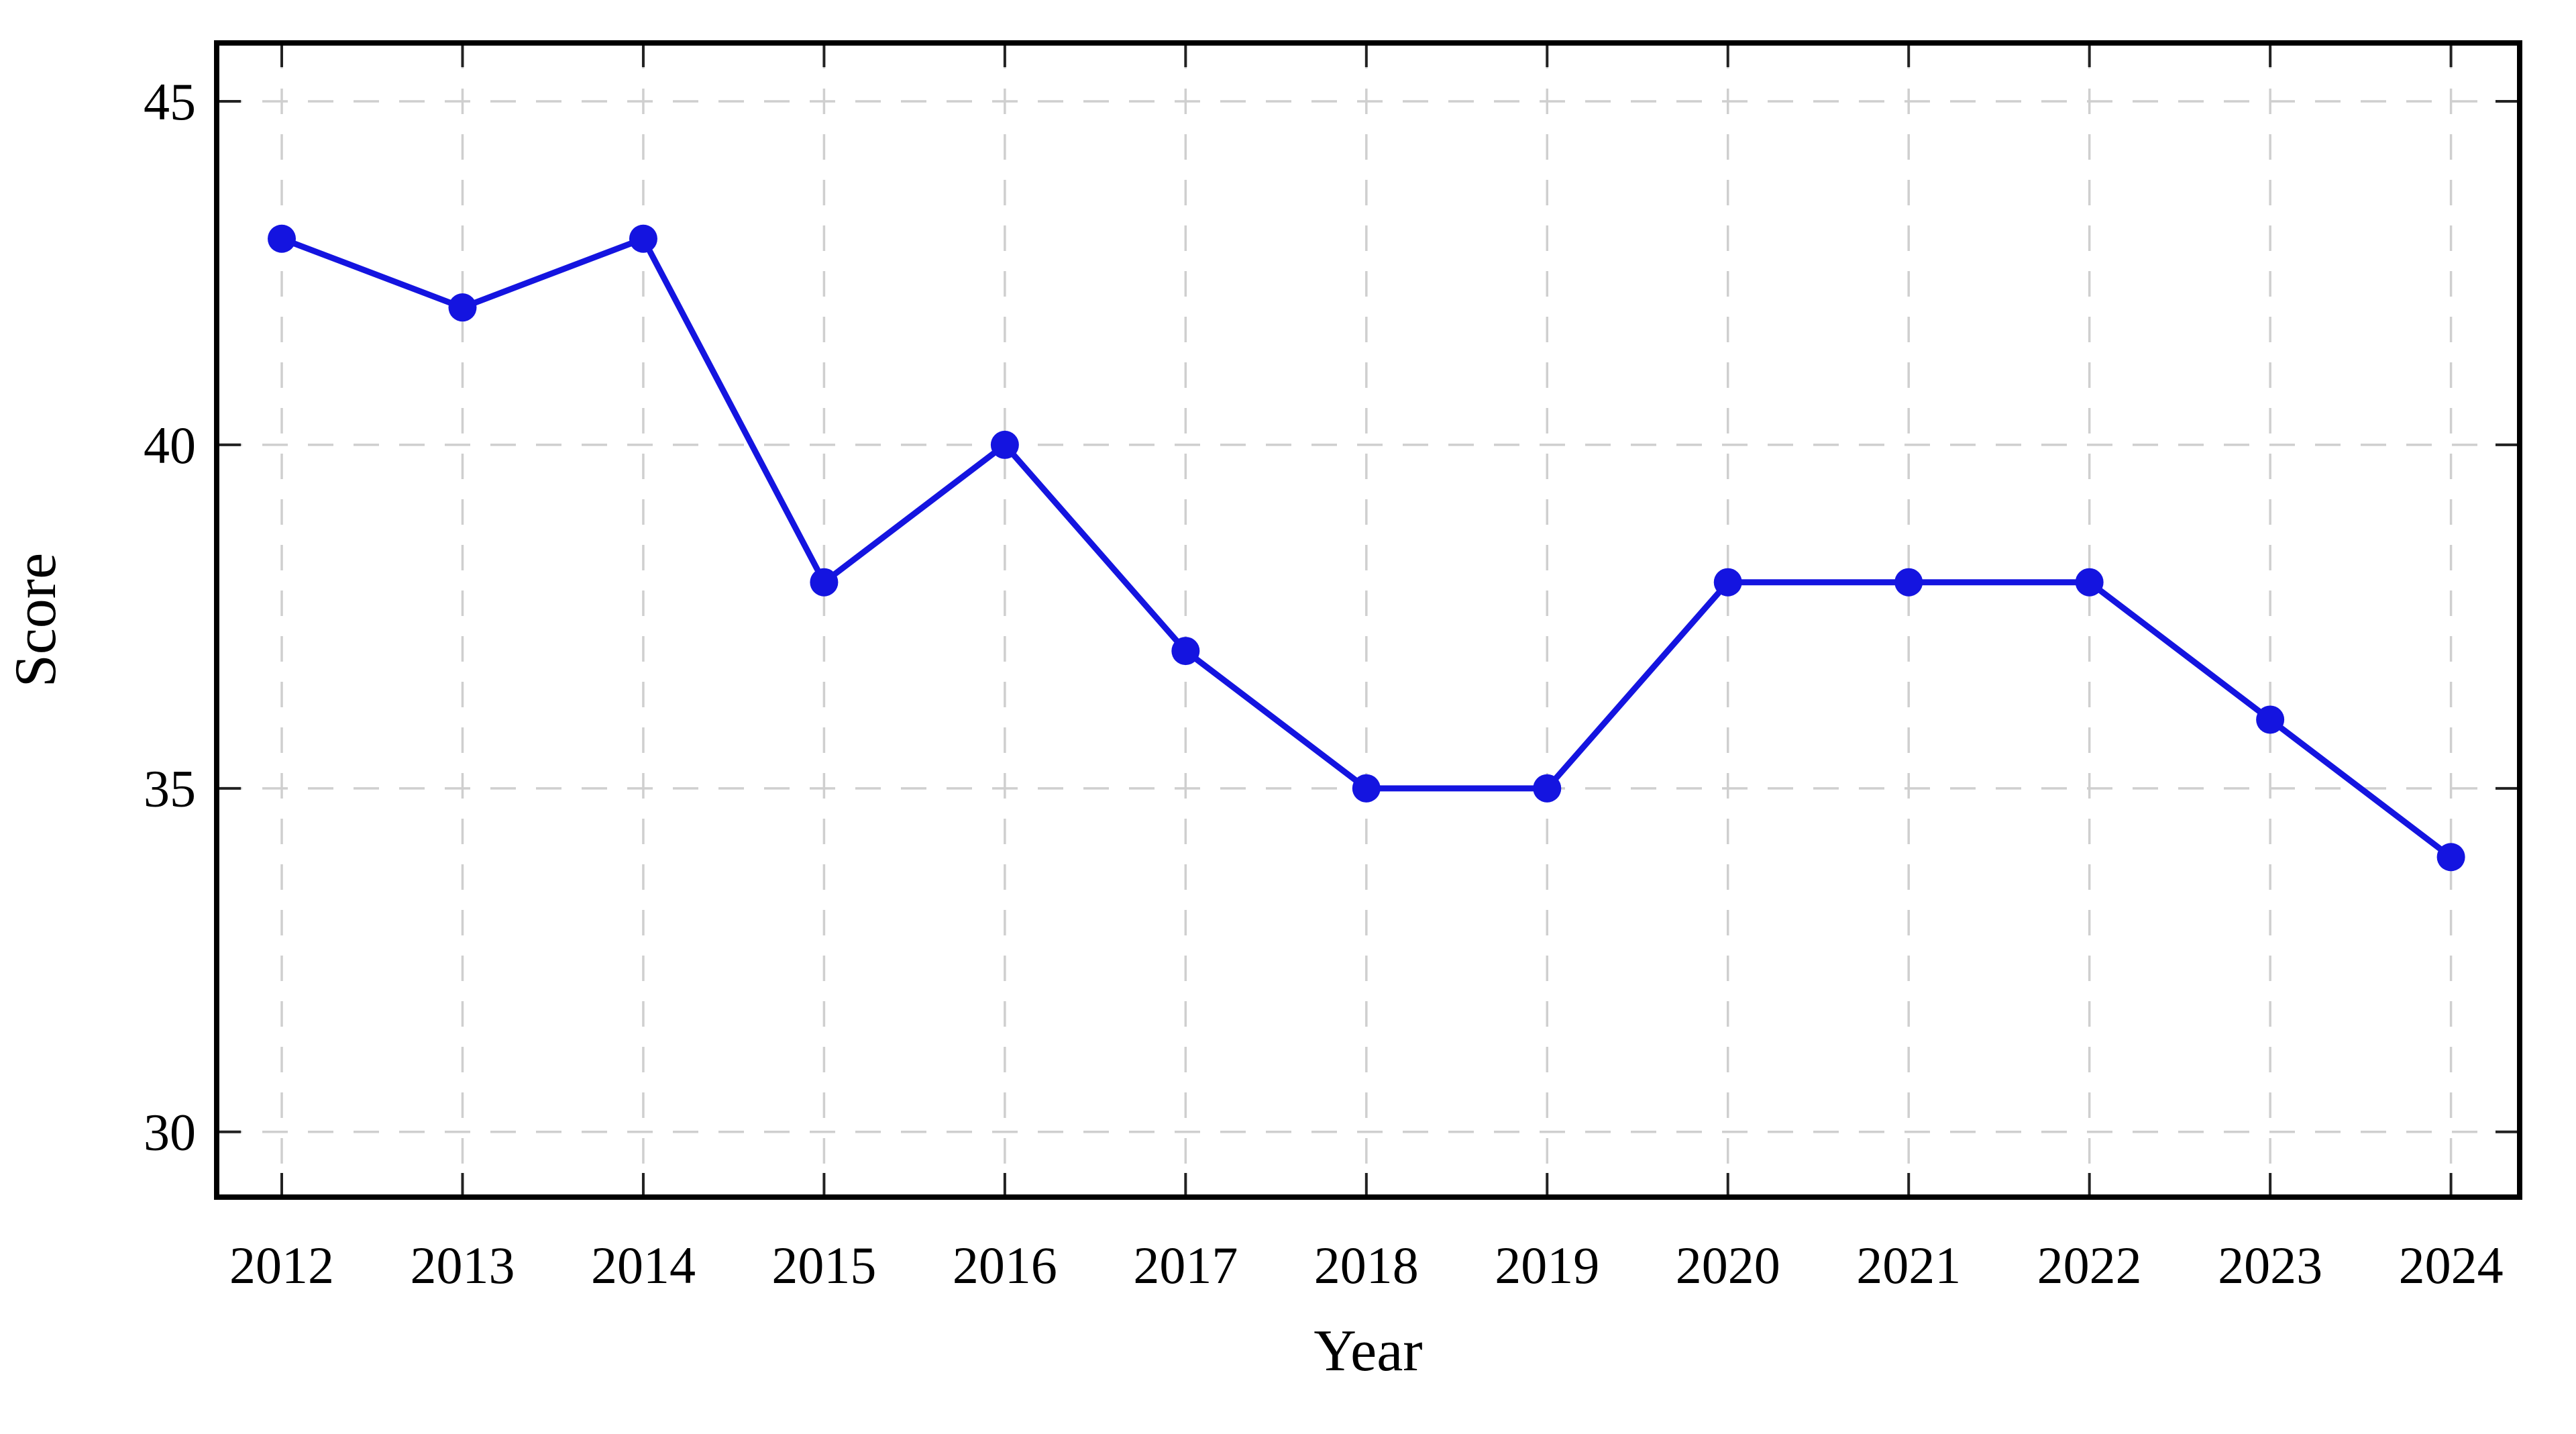 This screenshot has width=2576, height=1434. What do you see at coordinates (1005, 1265) in the screenshot?
I see `x-tick-label: 2016` at bounding box center [1005, 1265].